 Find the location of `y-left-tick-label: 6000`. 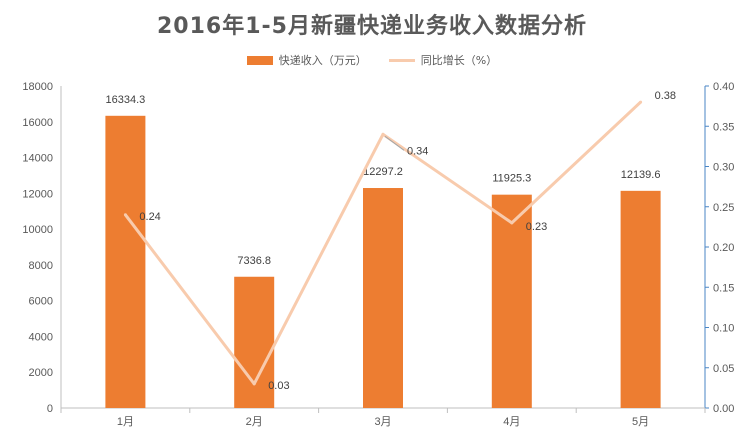

y-left-tick-label: 6000 is located at coordinates (41, 302).